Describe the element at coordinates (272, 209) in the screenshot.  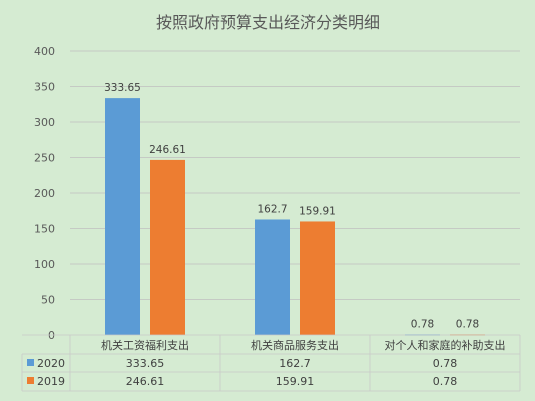
I see `data-label: 162.7` at that location.